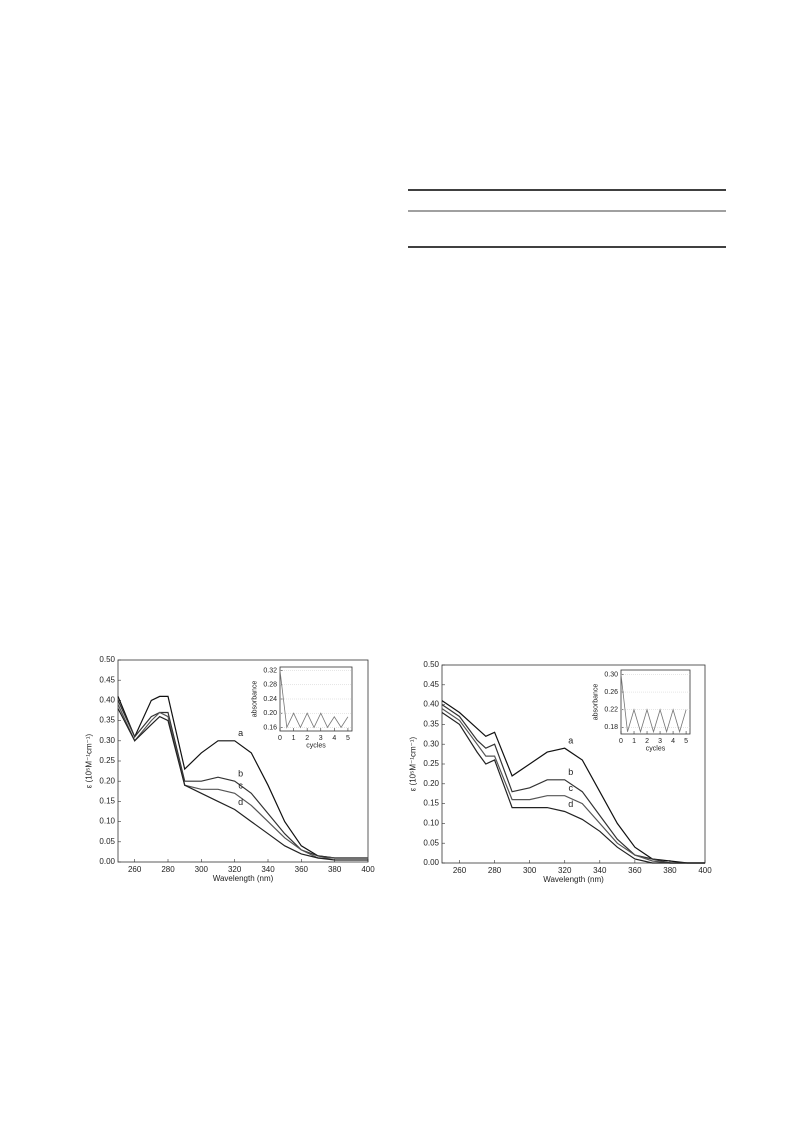 The width and height of the screenshot is (793, 1128). I want to click on y-tick-label: 0.32, so click(270, 670).